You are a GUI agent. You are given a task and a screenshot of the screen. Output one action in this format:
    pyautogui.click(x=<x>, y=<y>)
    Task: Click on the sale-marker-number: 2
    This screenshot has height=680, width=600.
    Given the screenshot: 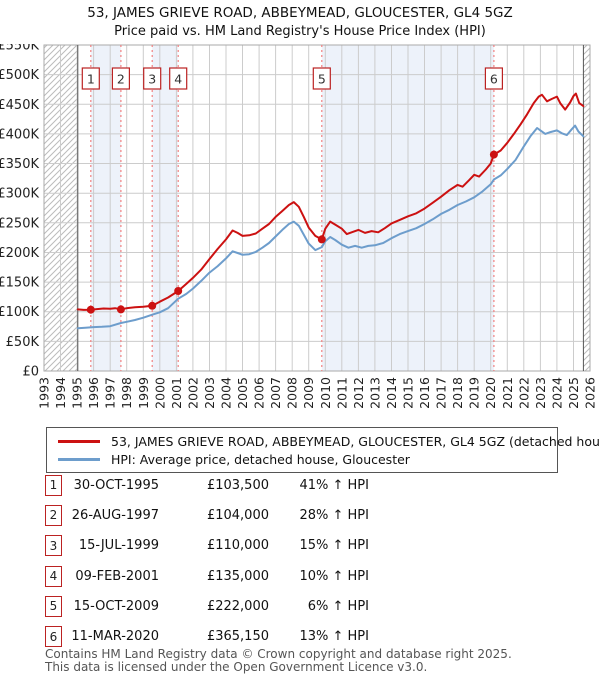 What is the action you would take?
    pyautogui.click(x=121, y=79)
    